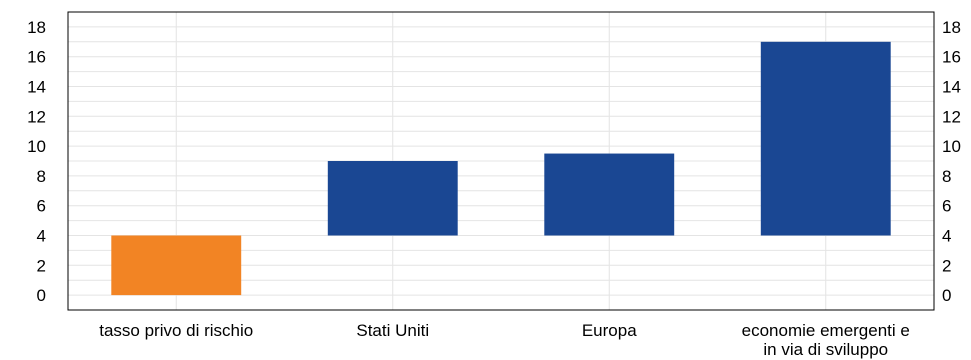 This screenshot has width=971, height=360. I want to click on right-y-tick-label: 0, so click(946, 295).